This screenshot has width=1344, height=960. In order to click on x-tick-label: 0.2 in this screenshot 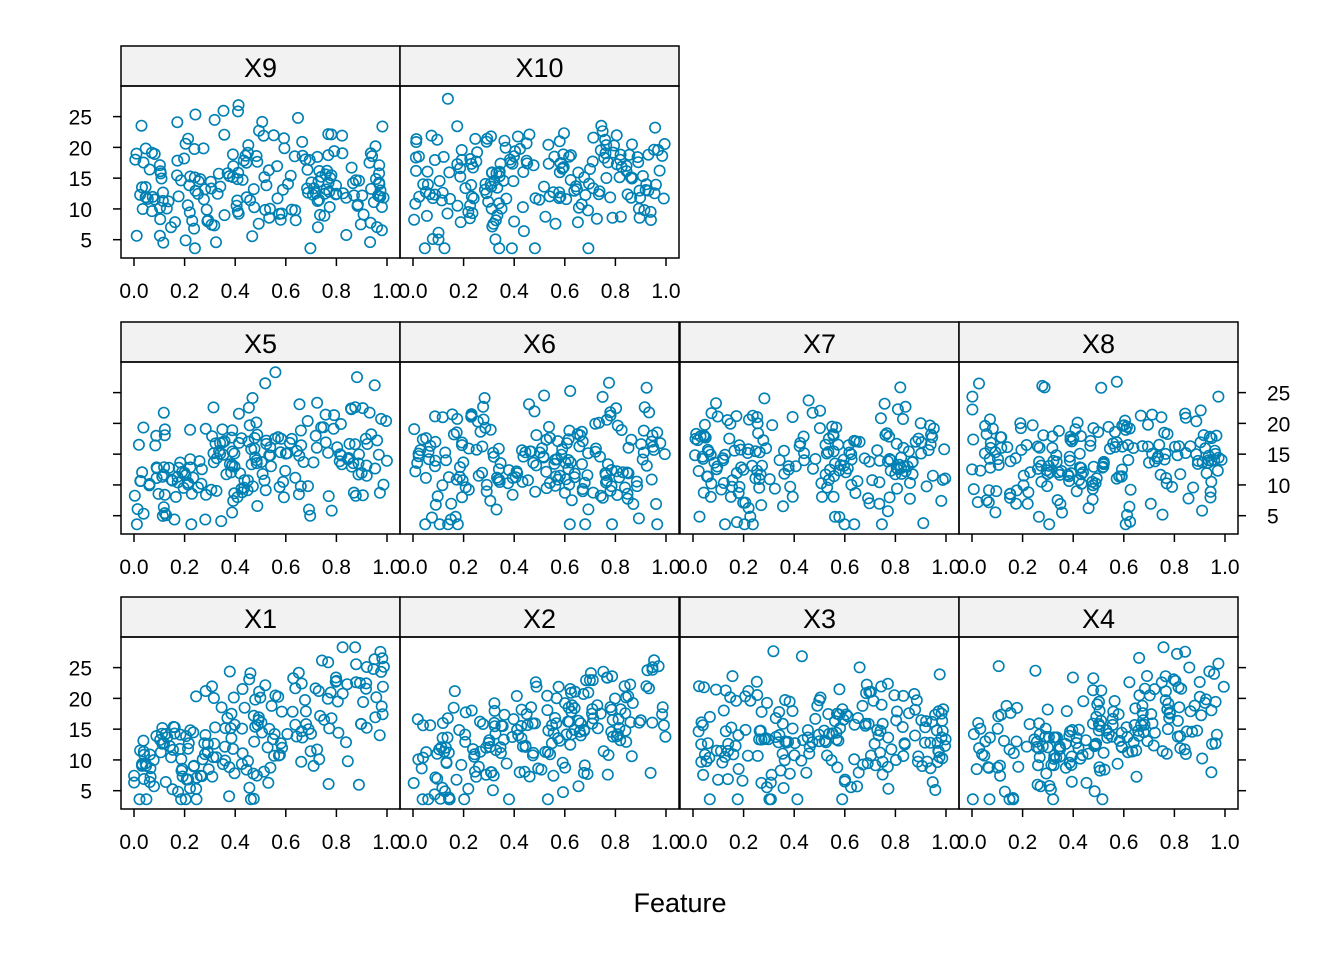, I will do `click(463, 567)`.